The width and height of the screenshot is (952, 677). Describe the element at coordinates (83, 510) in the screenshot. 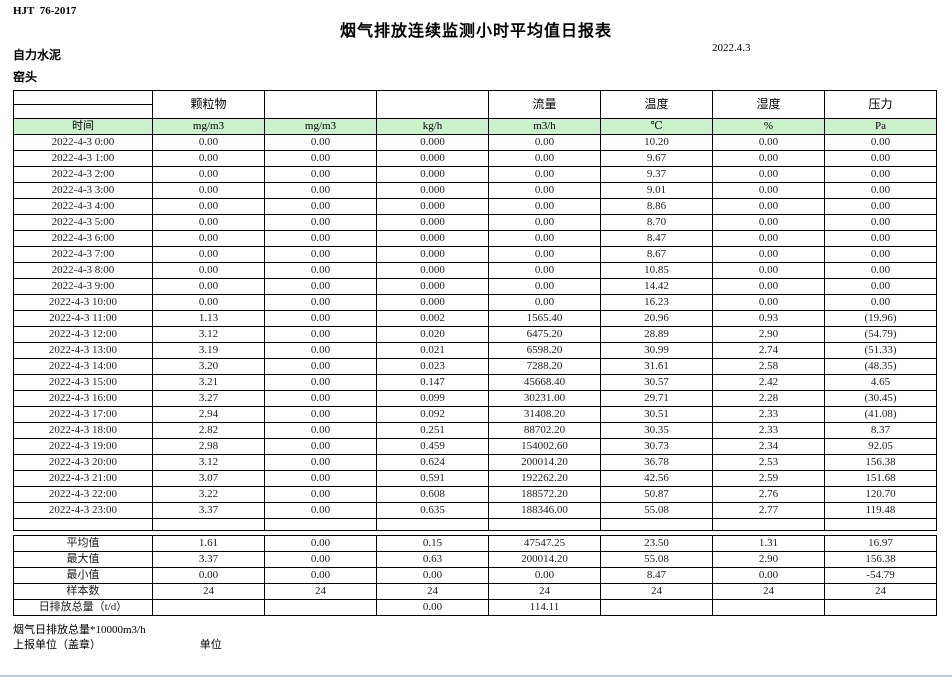

I see `time-cell: 2022-4-3 23:00` at that location.